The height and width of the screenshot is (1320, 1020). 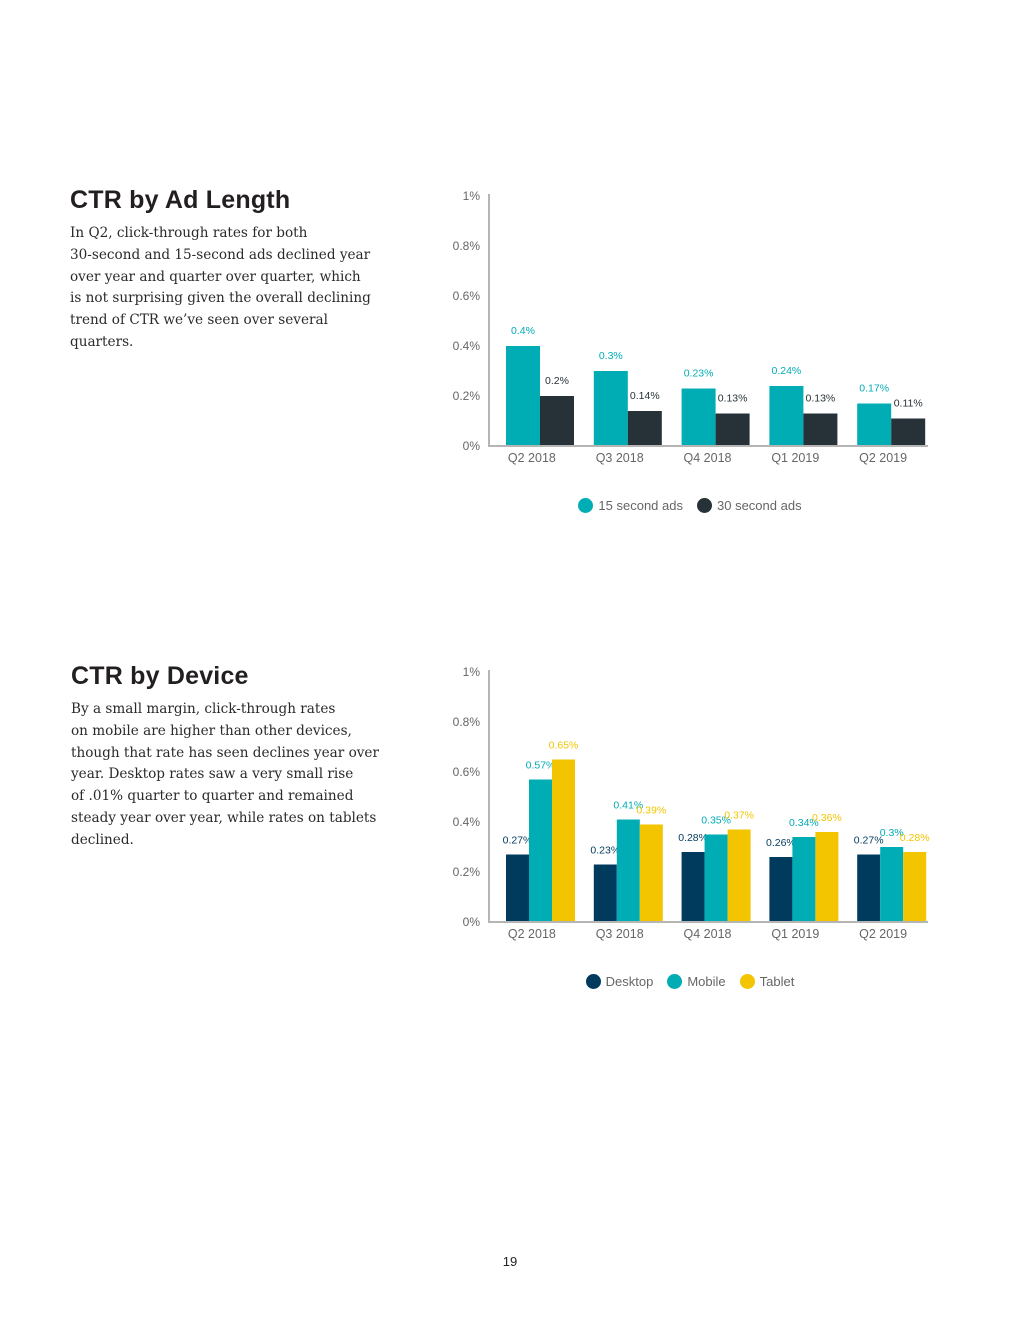 What do you see at coordinates (732, 429) in the screenshot?
I see `bar-30-second-ads-q4-2018` at bounding box center [732, 429].